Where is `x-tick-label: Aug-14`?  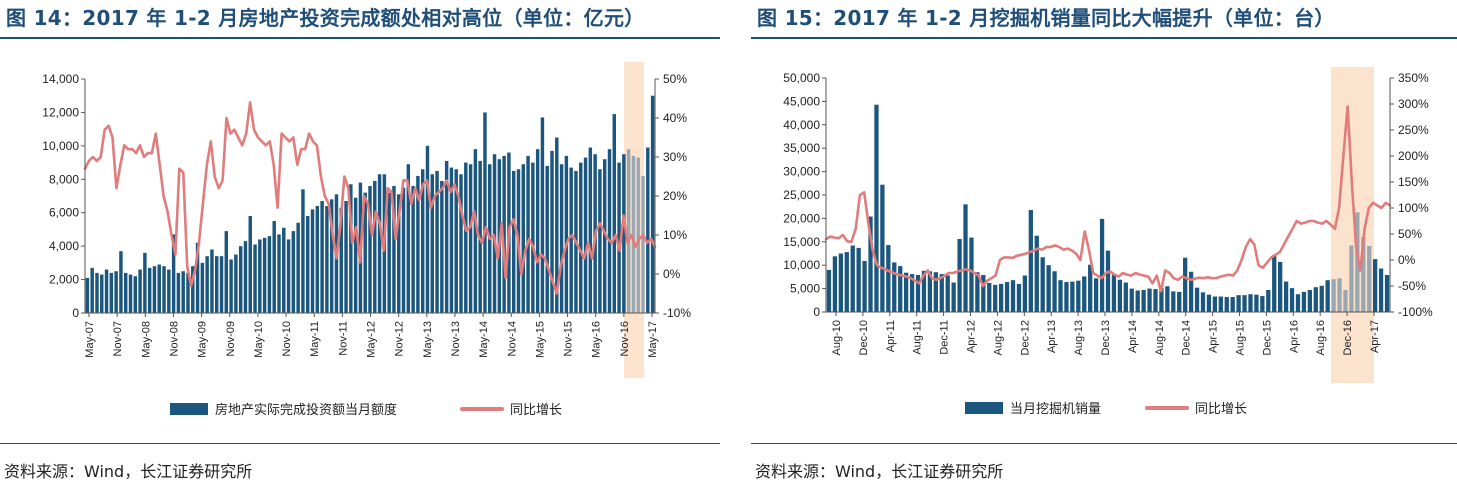
x-tick-label: Aug-14 is located at coordinates (1160, 337).